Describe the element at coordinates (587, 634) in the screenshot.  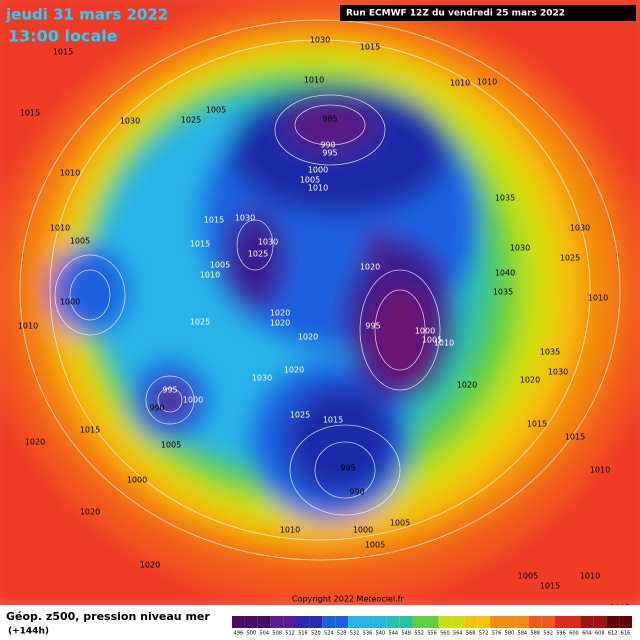
I see `colorbar-label: 604` at that location.